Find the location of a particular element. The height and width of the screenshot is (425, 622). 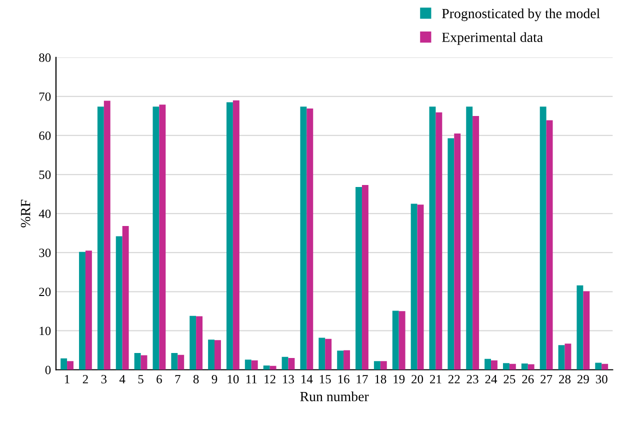

x-tick-label: 18 is located at coordinates (380, 379).